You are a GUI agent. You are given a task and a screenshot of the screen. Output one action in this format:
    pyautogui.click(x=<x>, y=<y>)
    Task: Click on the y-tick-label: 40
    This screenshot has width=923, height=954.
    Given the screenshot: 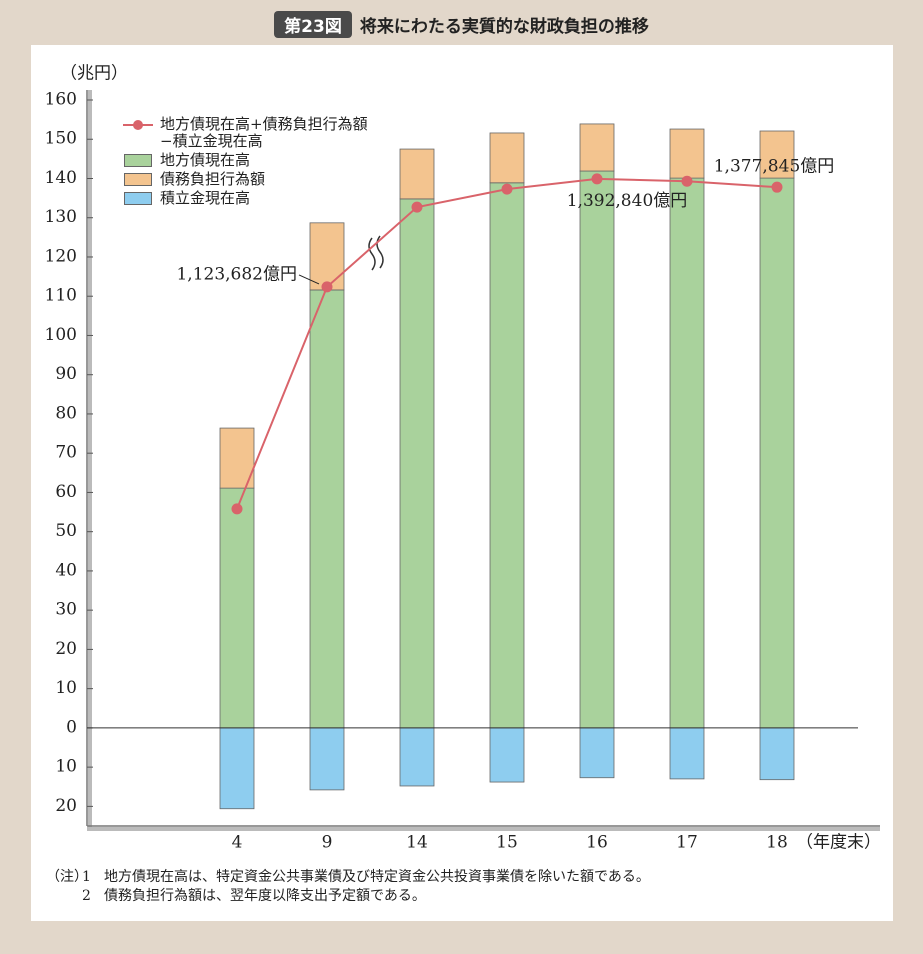 What is the action you would take?
    pyautogui.click(x=66, y=570)
    